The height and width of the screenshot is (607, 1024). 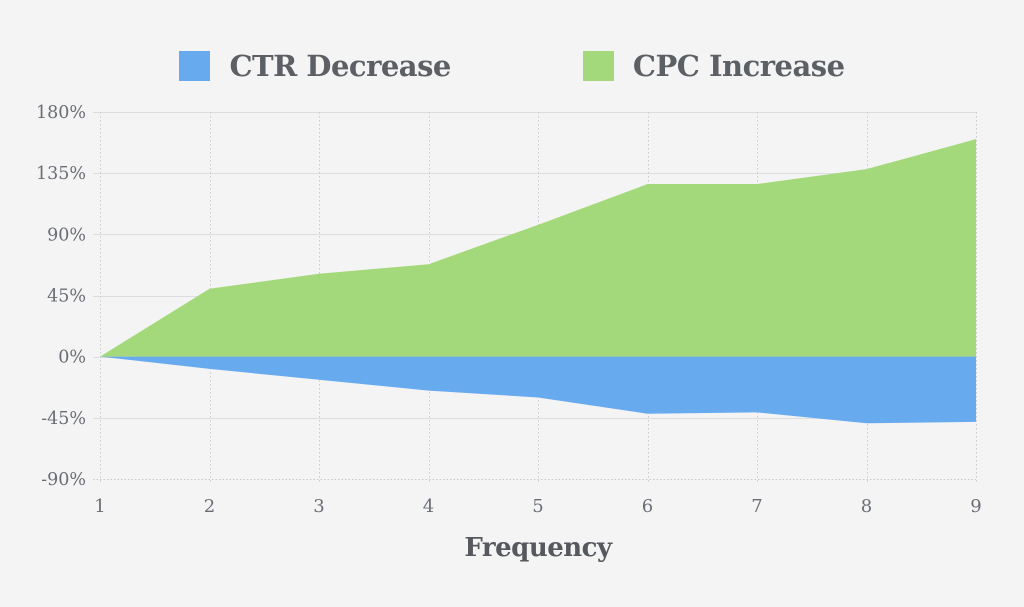 I want to click on x-tick-label: 8, so click(x=866, y=506).